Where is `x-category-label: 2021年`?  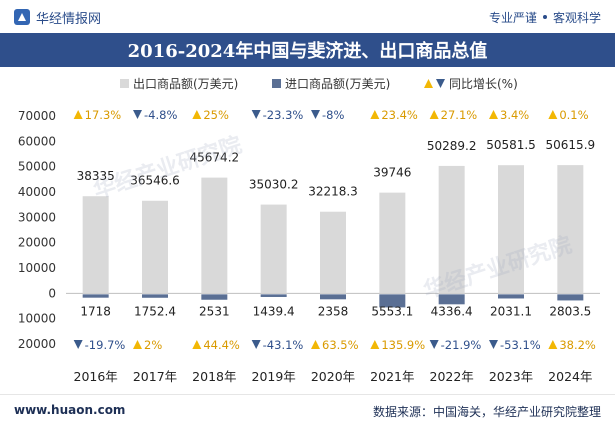 x-category-label: 2021年 is located at coordinates (392, 376).